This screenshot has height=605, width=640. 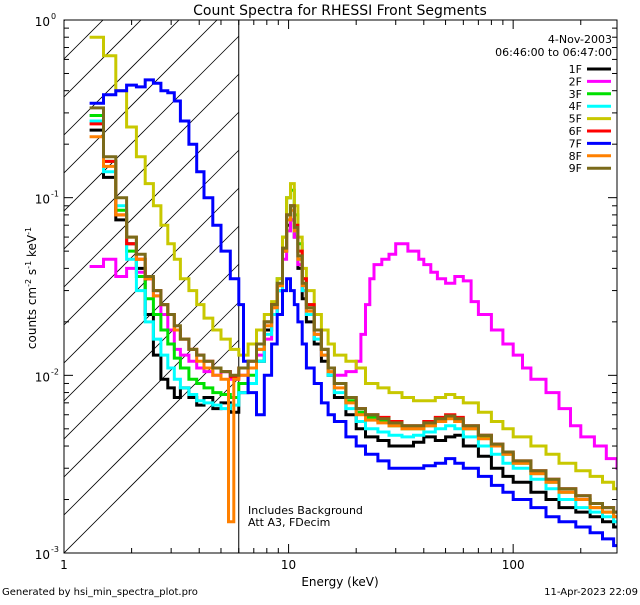 What do you see at coordinates (575, 119) in the screenshot?
I see `legend-label-5f: 5F` at bounding box center [575, 119].